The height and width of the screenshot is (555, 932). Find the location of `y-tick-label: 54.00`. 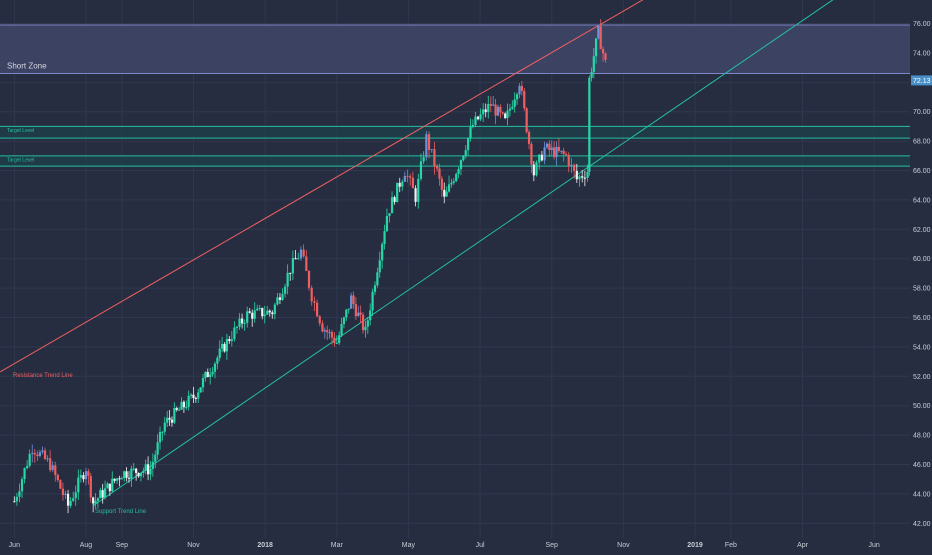

y-tick-label: 54.00 is located at coordinates (922, 347).